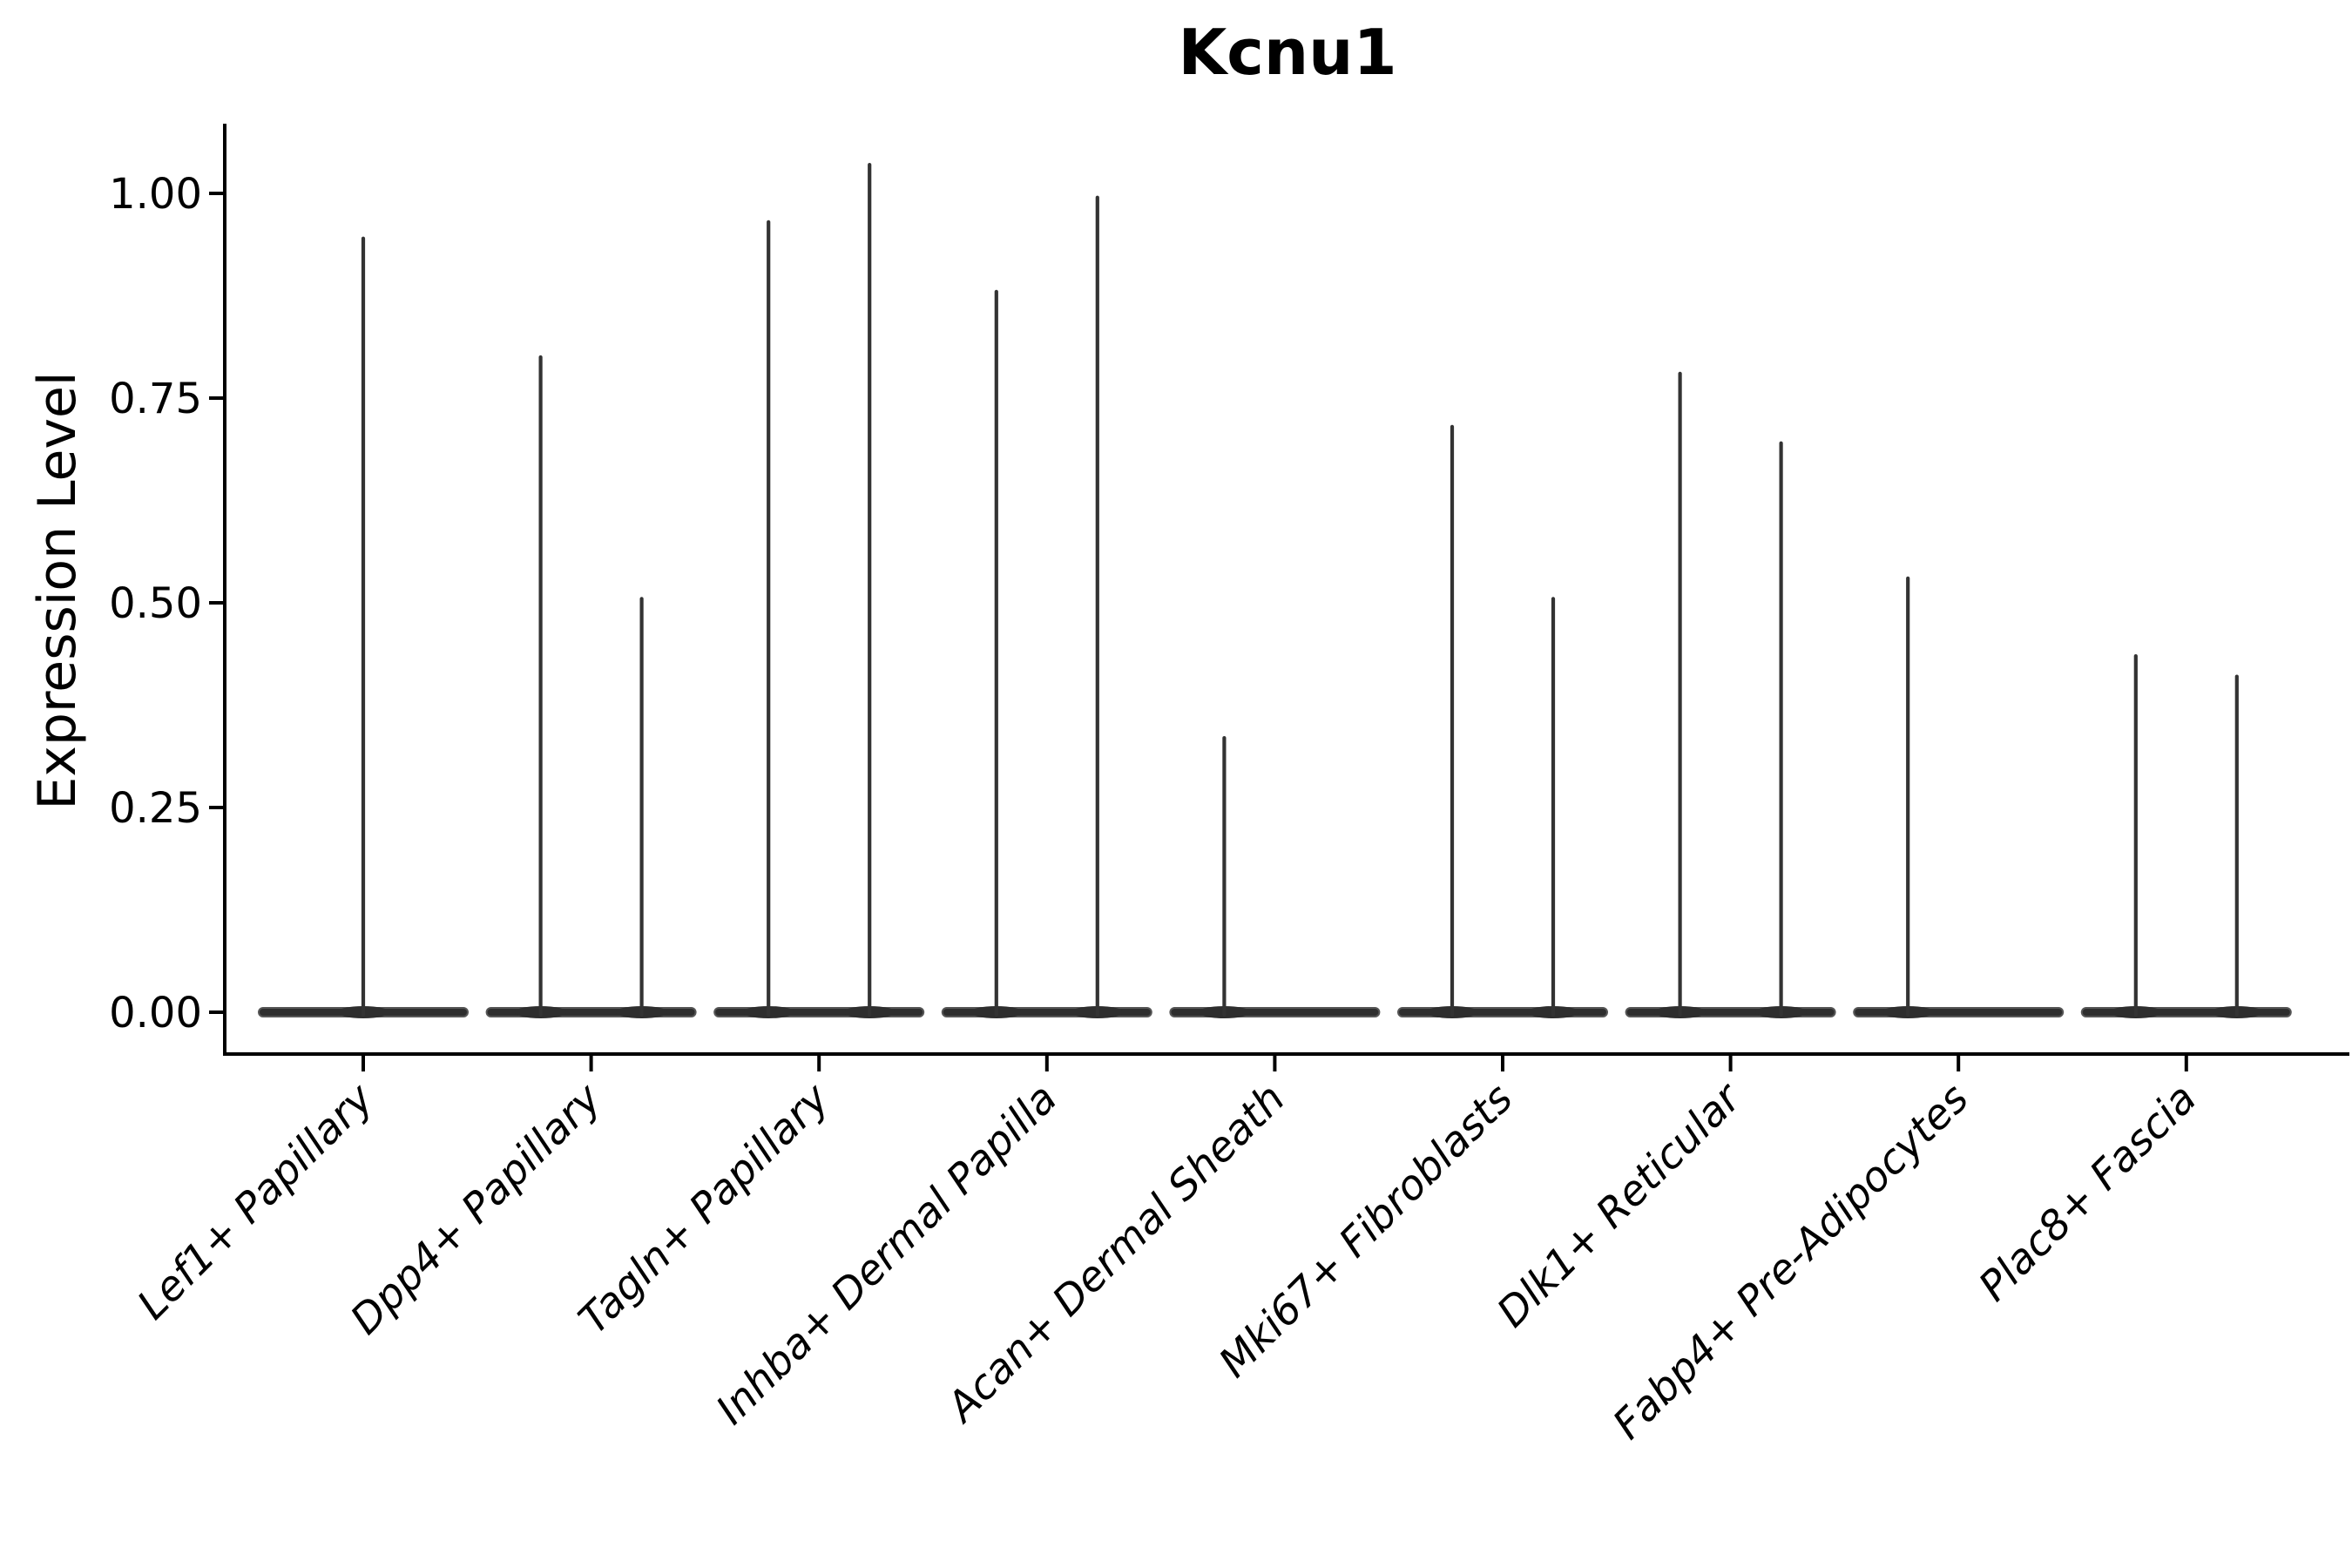 The width and height of the screenshot is (2352, 1568). Describe the element at coordinates (2088, 1193) in the screenshot. I see `x-tick-label: Plac8+ Fascia` at that location.